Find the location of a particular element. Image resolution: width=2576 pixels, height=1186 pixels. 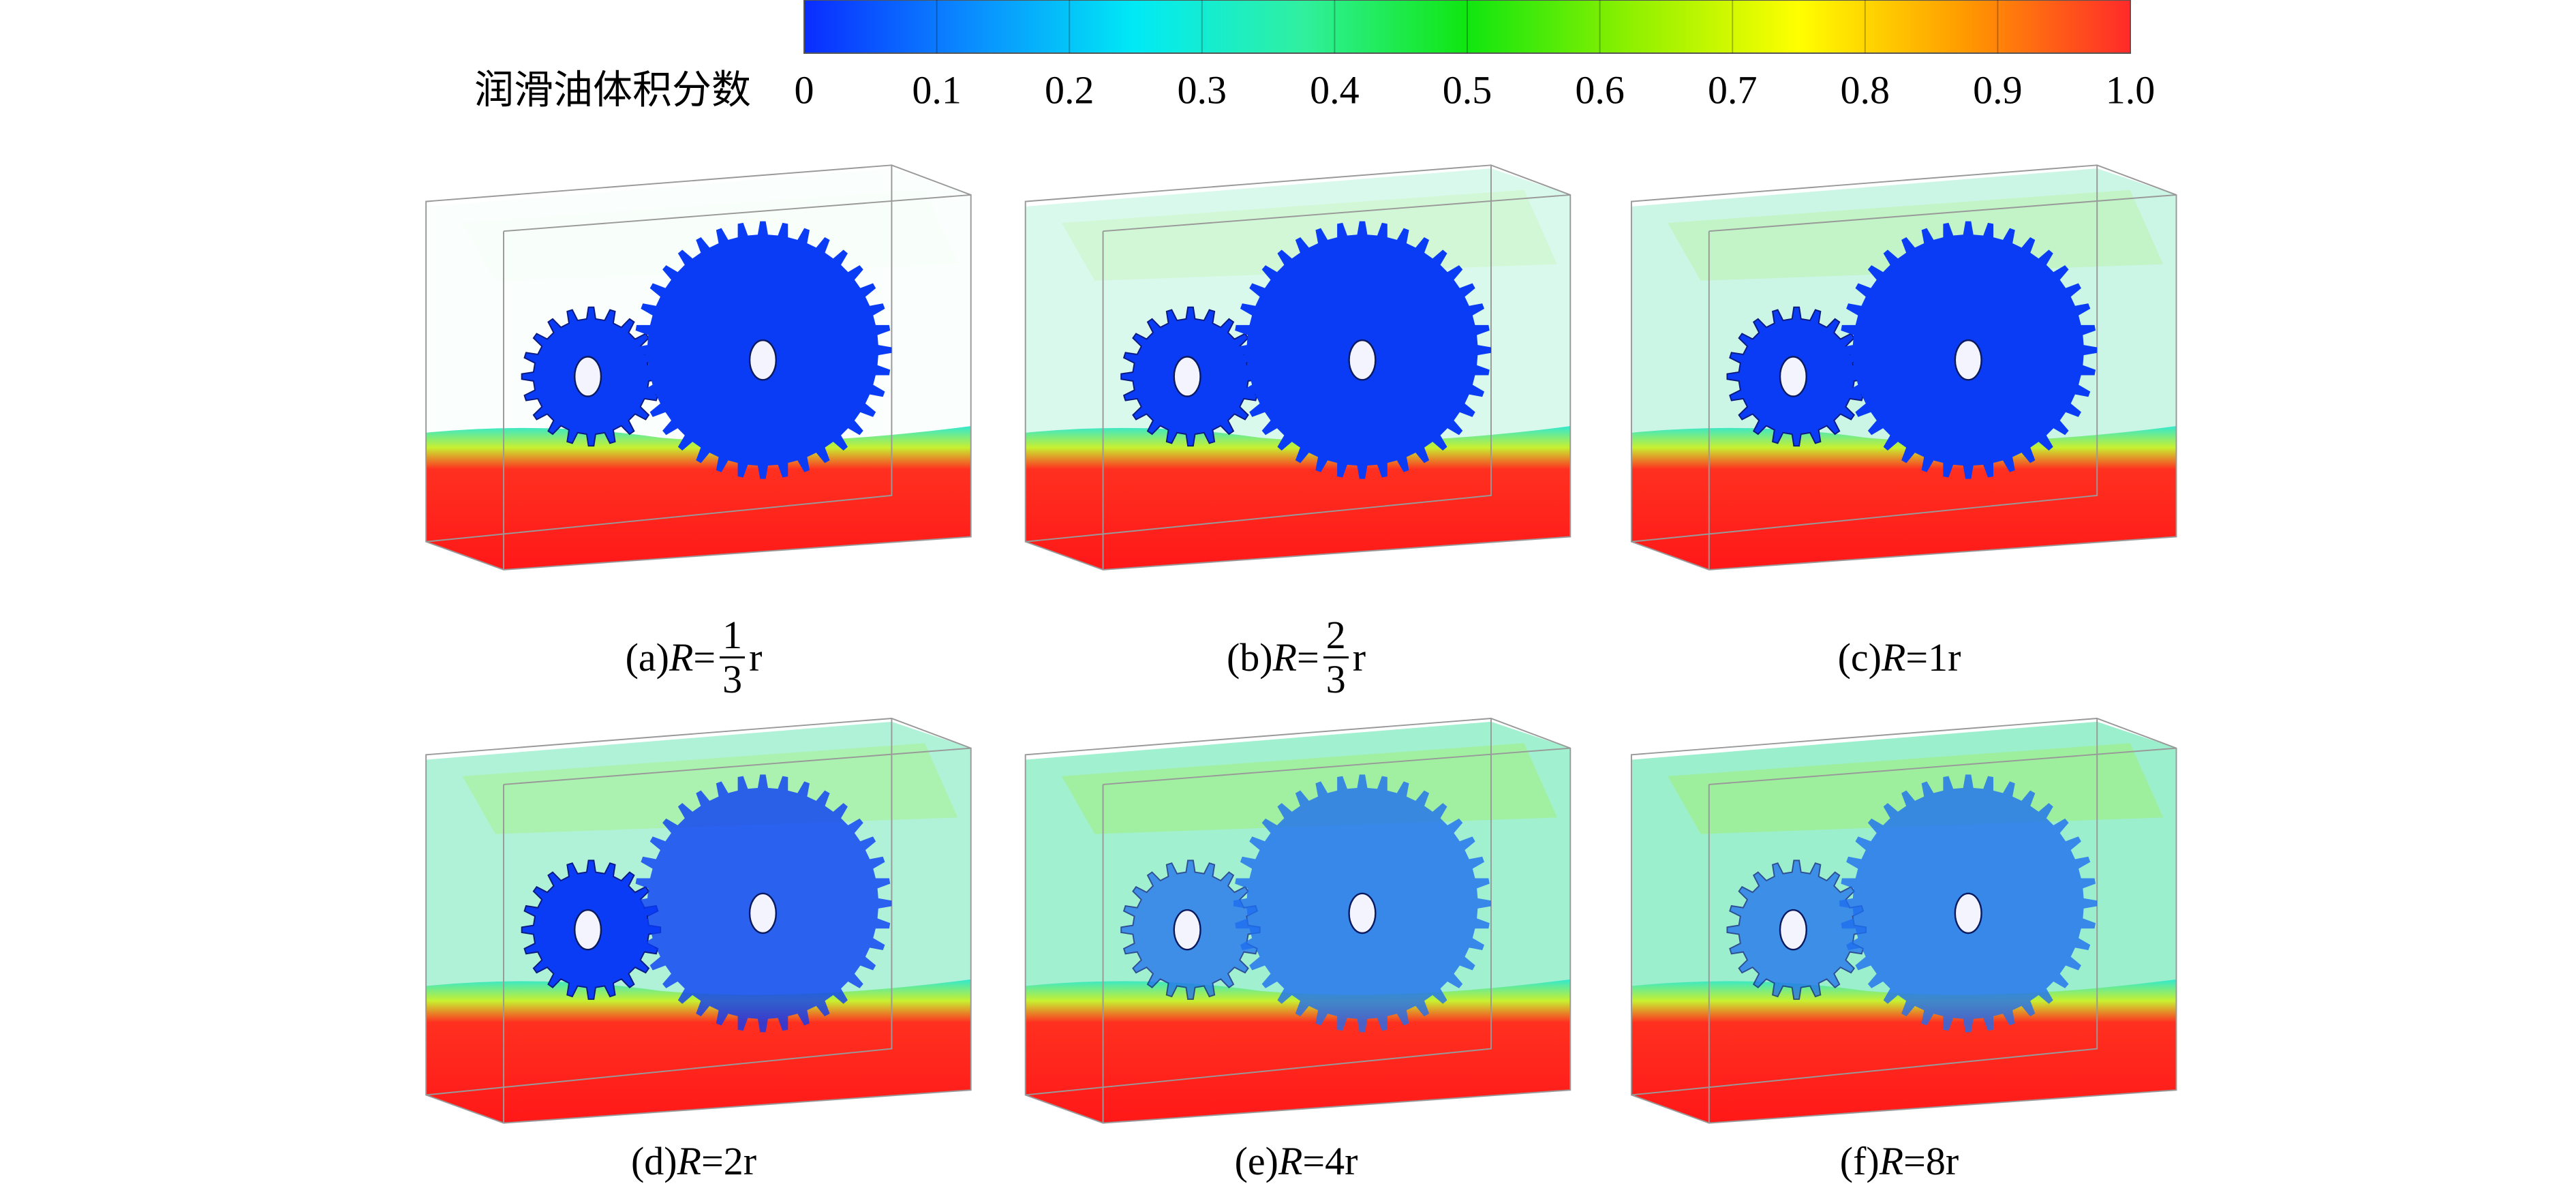

caption-label: (a) is located at coordinates (647, 657).